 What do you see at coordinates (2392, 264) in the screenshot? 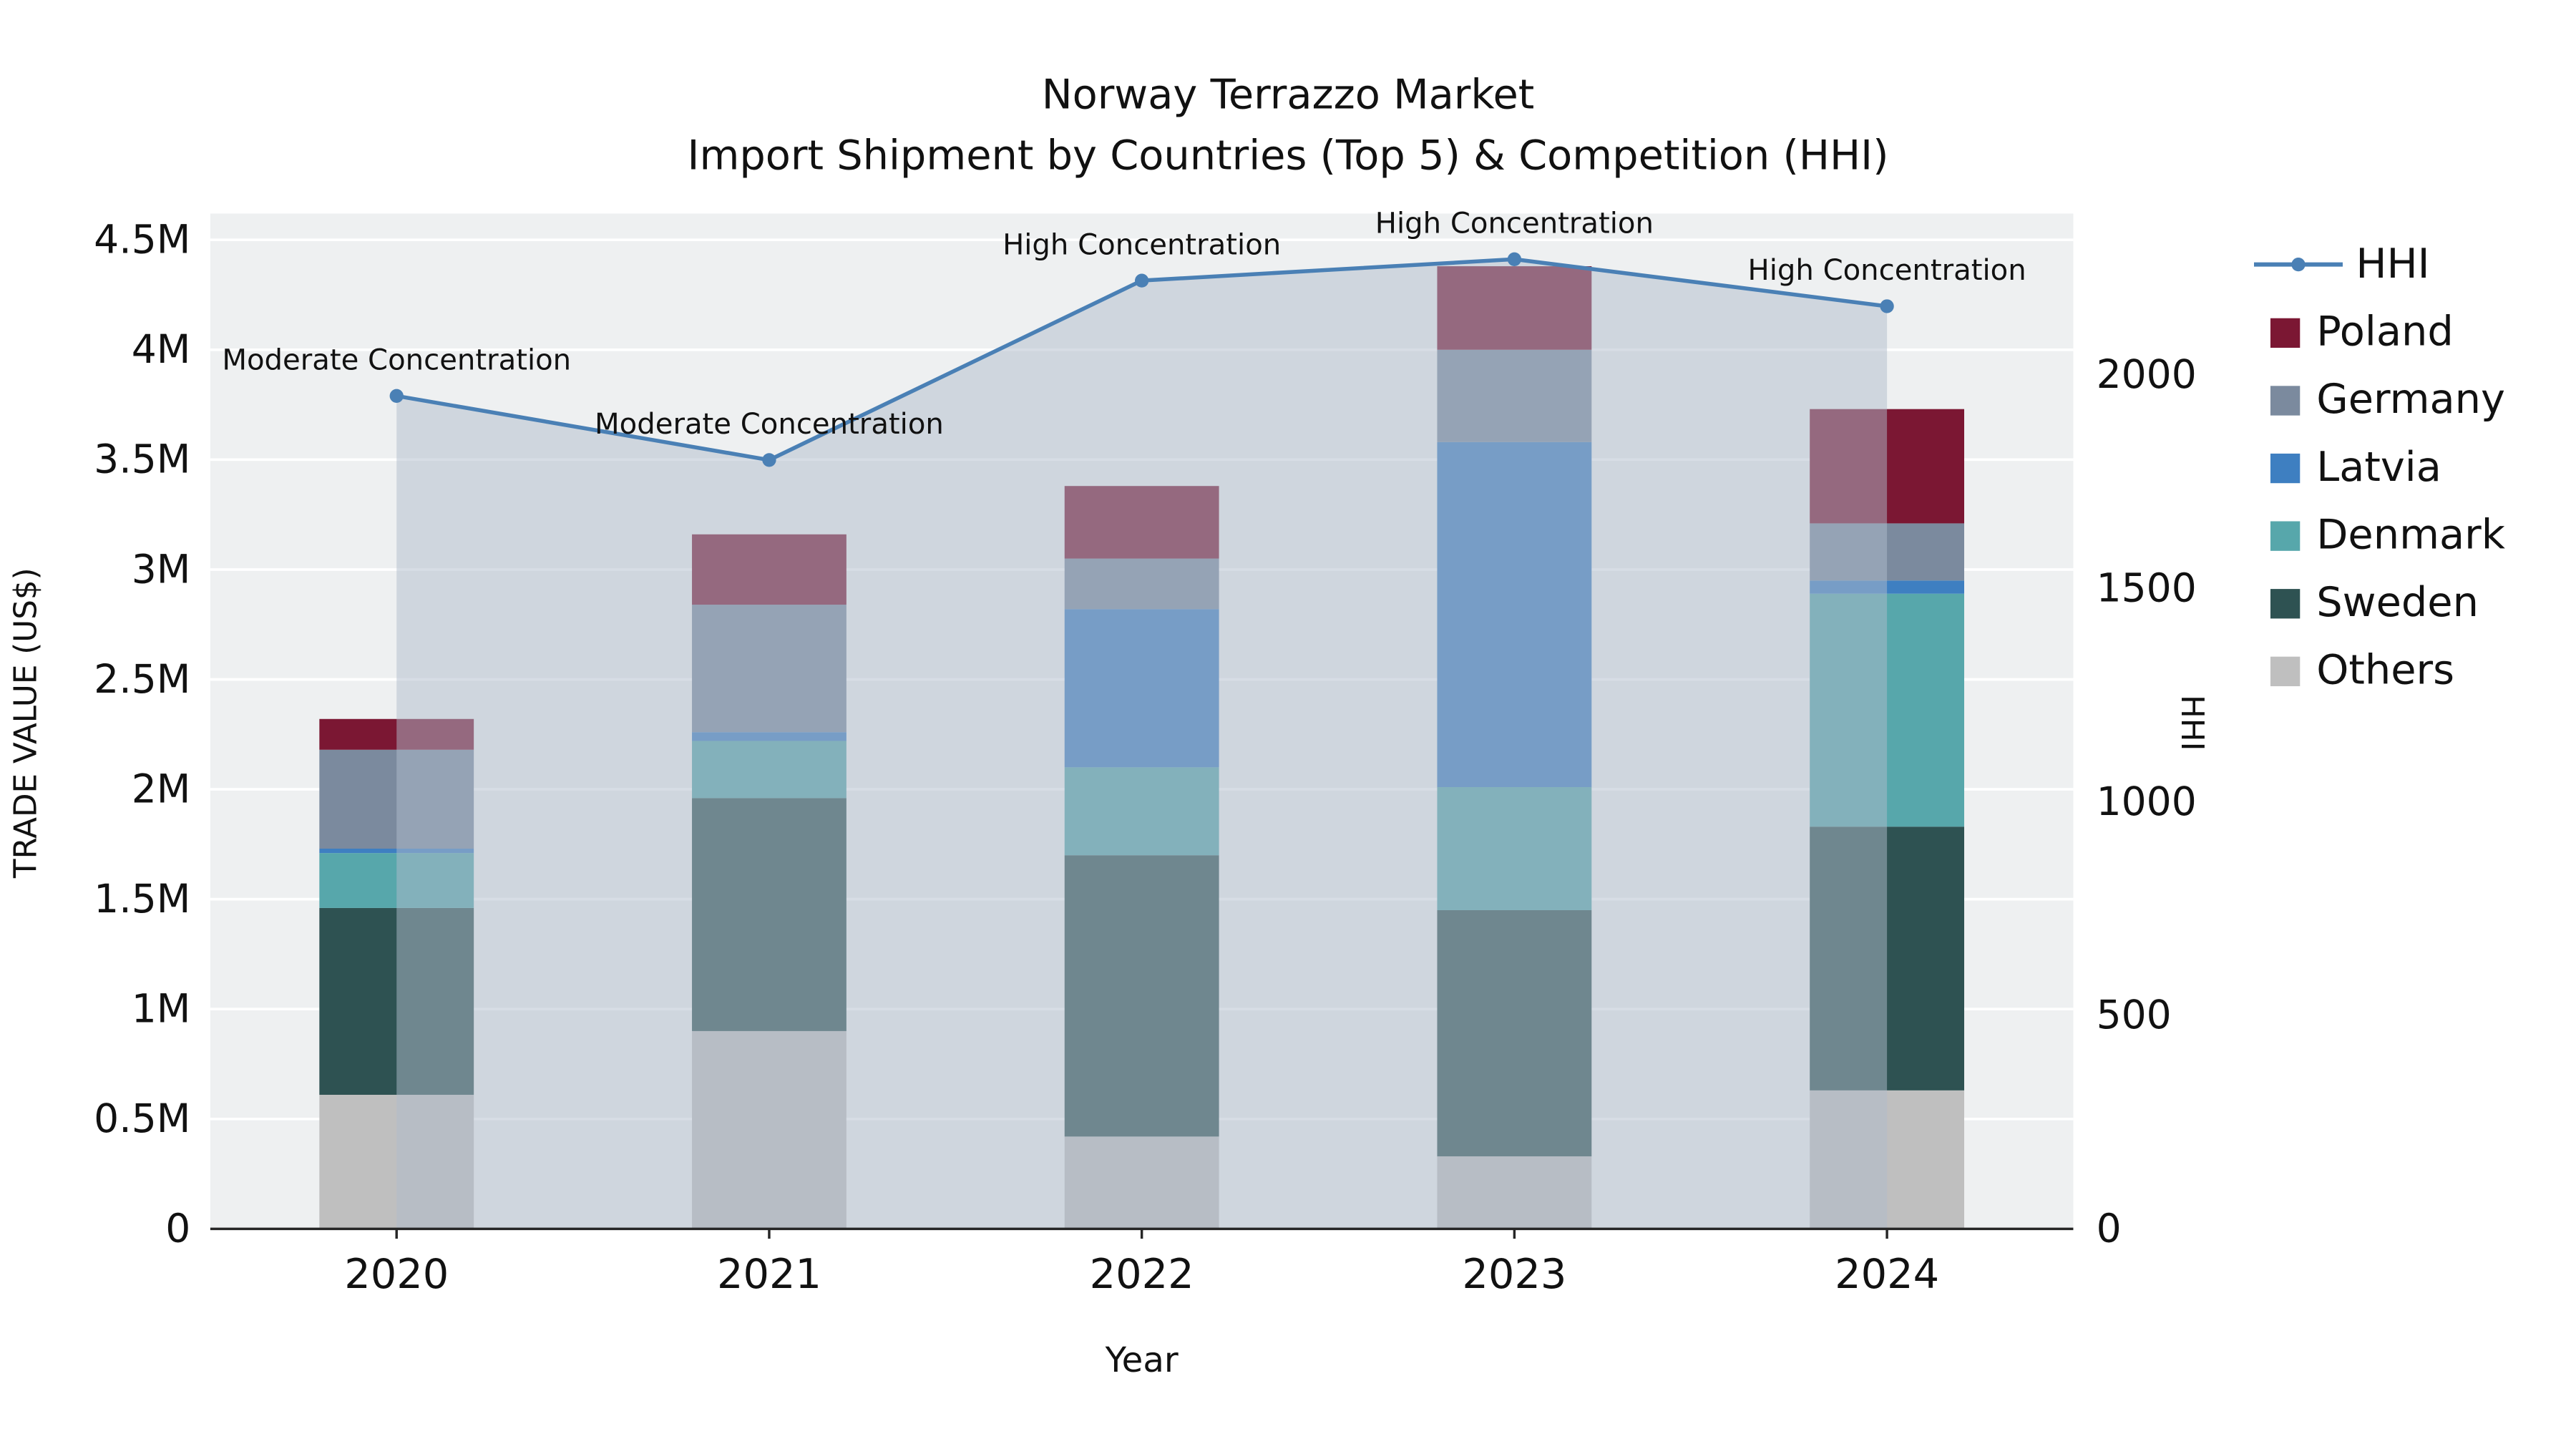
I see `legend-label: HHI` at bounding box center [2392, 264].